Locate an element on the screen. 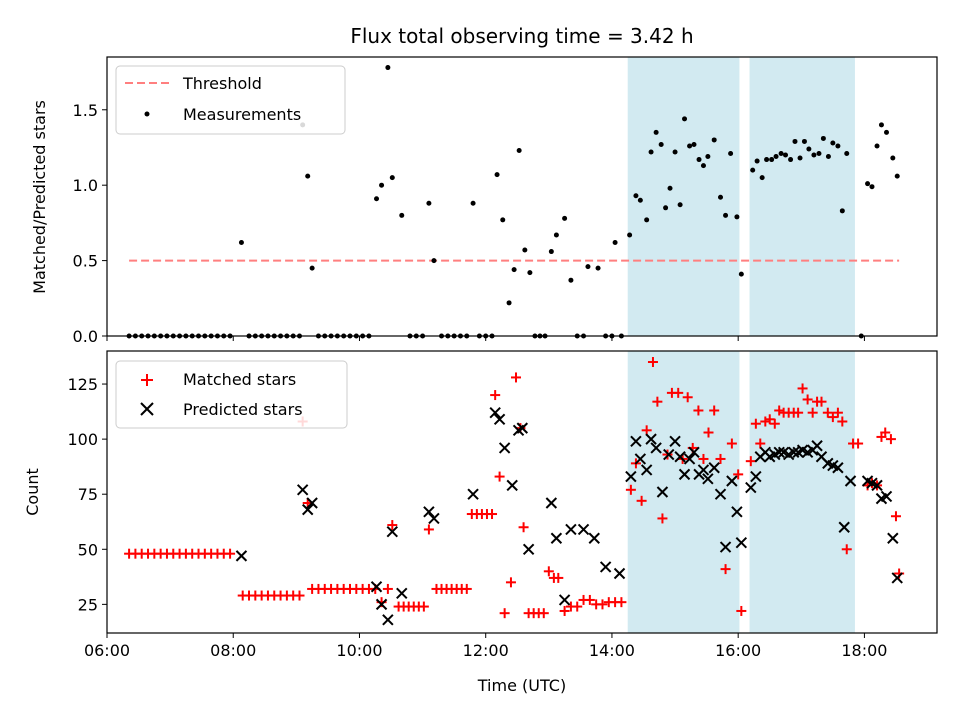  x-tick-label-0: 06:00 is located at coordinates (107, 650).